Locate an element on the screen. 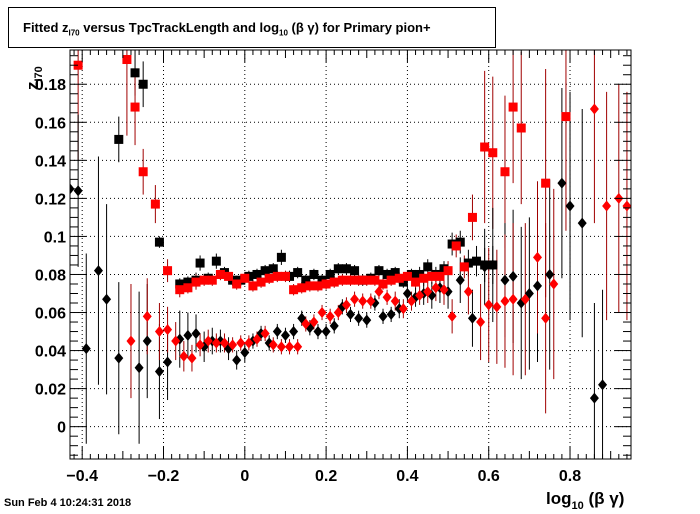 This screenshot has width=700, height=514. y-tick-label: 0.08 is located at coordinates (50, 275).